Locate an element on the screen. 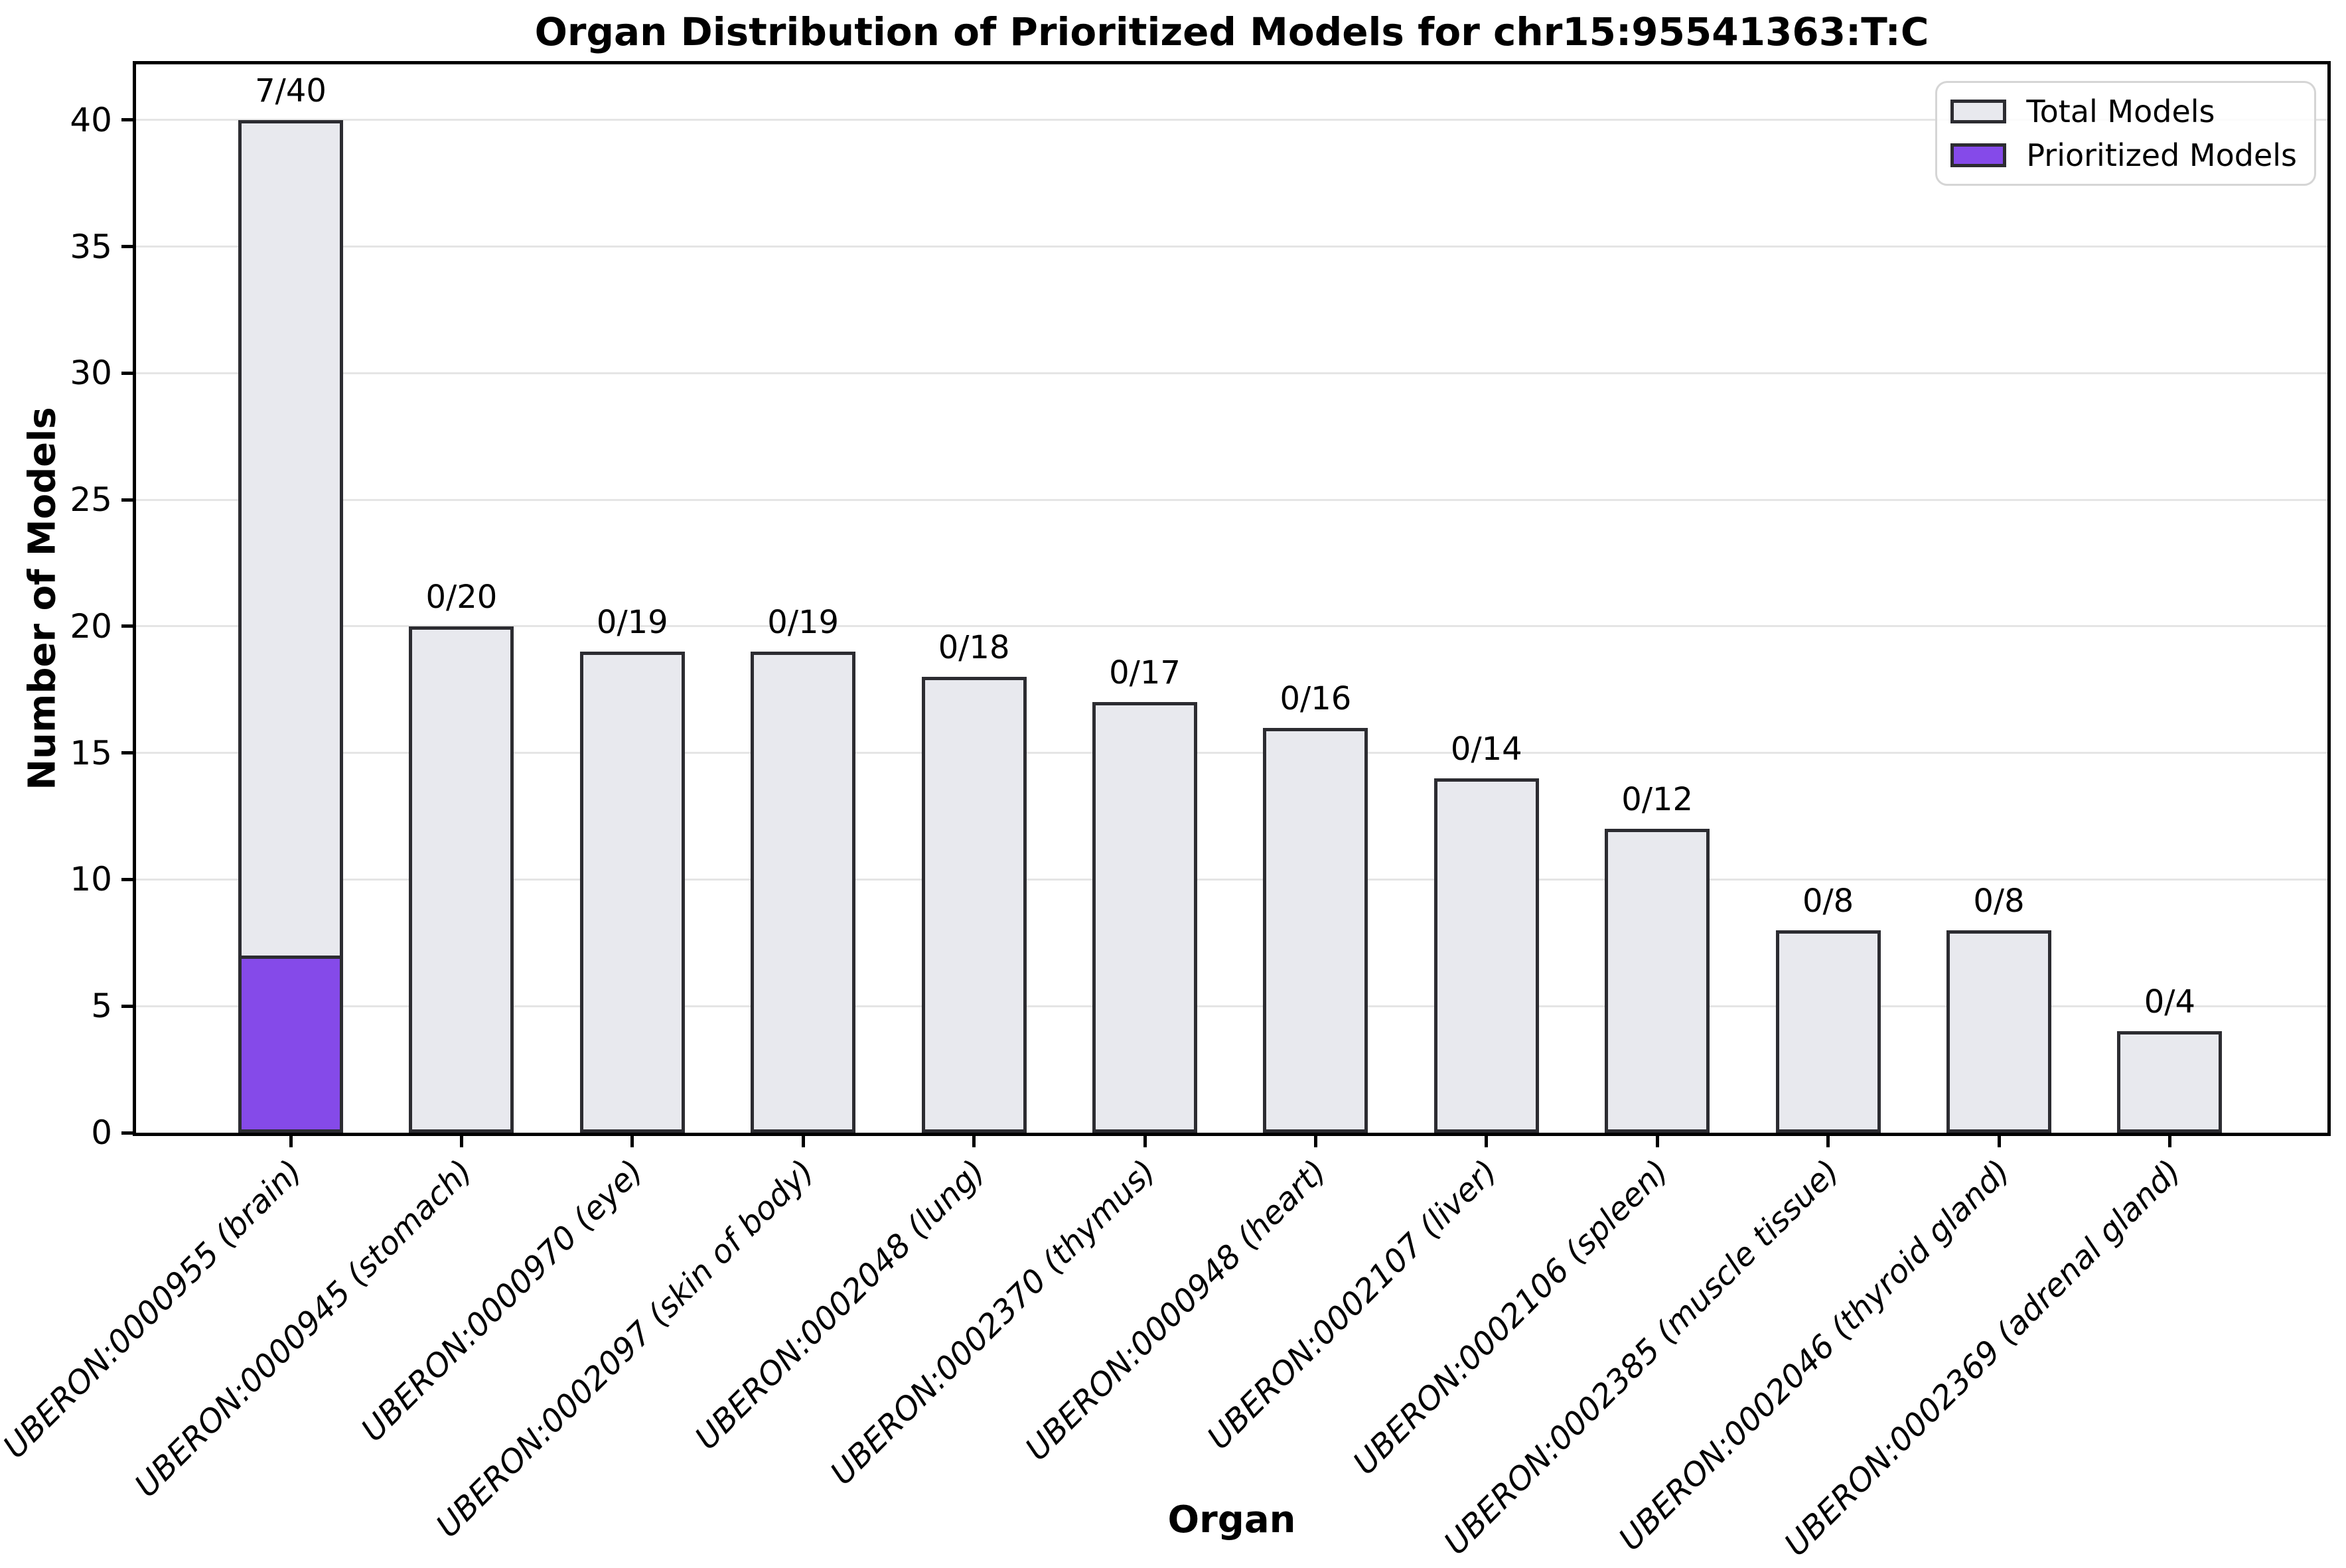 This screenshot has width=2346, height=1568. x-tick-label-0: UBERON:0000955 (brain) is located at coordinates (154, 1309).